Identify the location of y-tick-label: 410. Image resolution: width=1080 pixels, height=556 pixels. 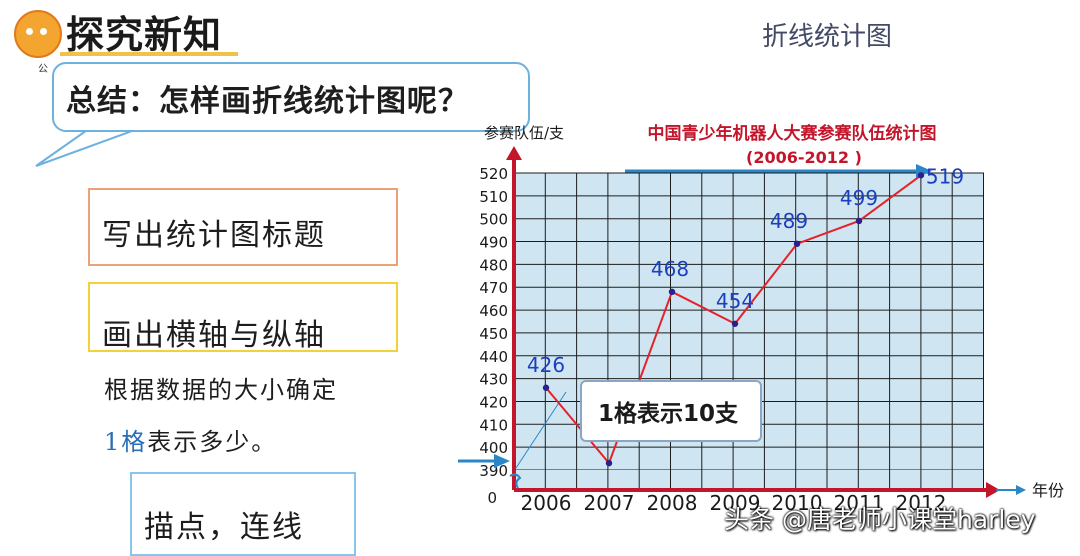
(493, 425).